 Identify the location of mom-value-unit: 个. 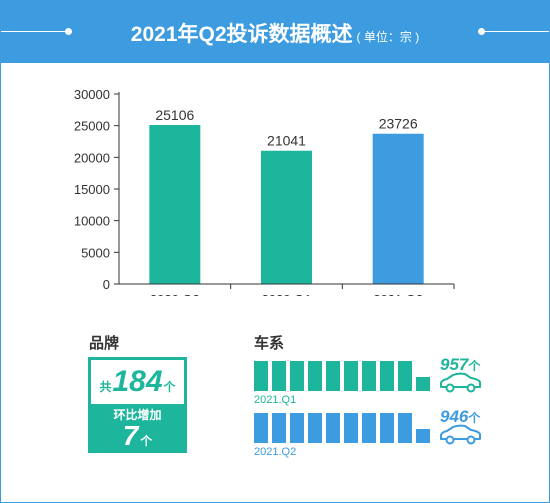
(146, 441).